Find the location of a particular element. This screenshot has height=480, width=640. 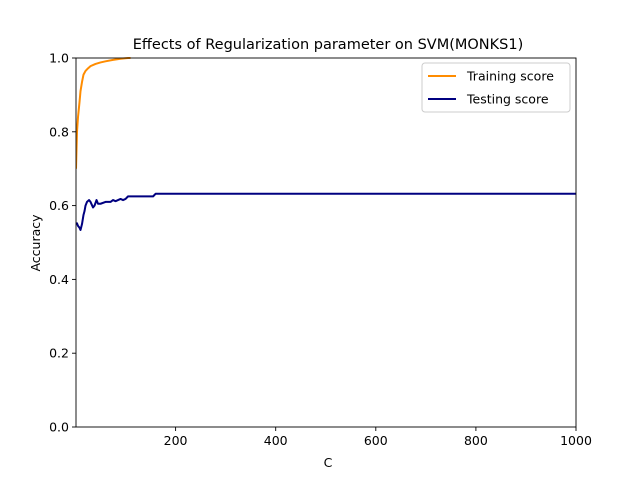

x-tick-label: 800 is located at coordinates (476, 440).